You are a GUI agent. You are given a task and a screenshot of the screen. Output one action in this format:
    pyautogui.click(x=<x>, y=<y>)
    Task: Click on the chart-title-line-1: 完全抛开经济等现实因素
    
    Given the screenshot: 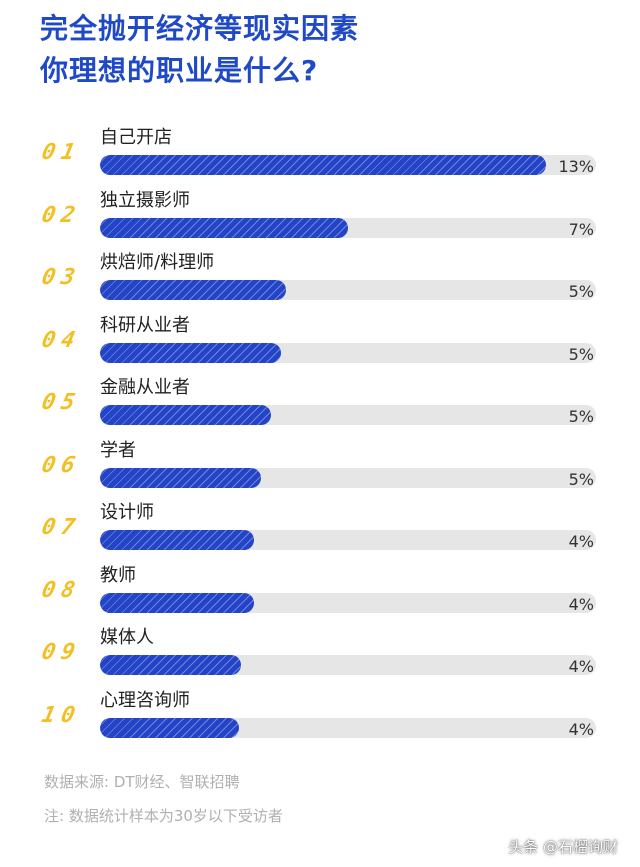 What is the action you would take?
    pyautogui.click(x=200, y=28)
    